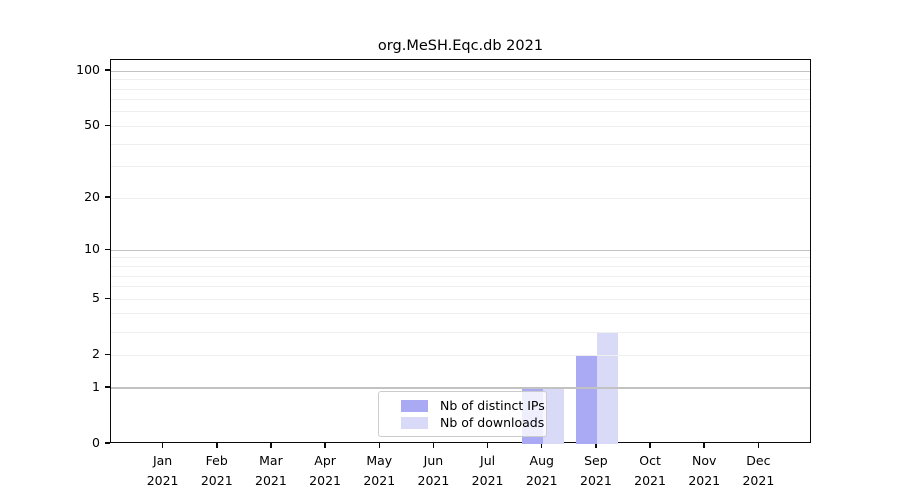 This screenshot has width=900, height=500. I want to click on y-tick-label: 5, so click(96, 298).